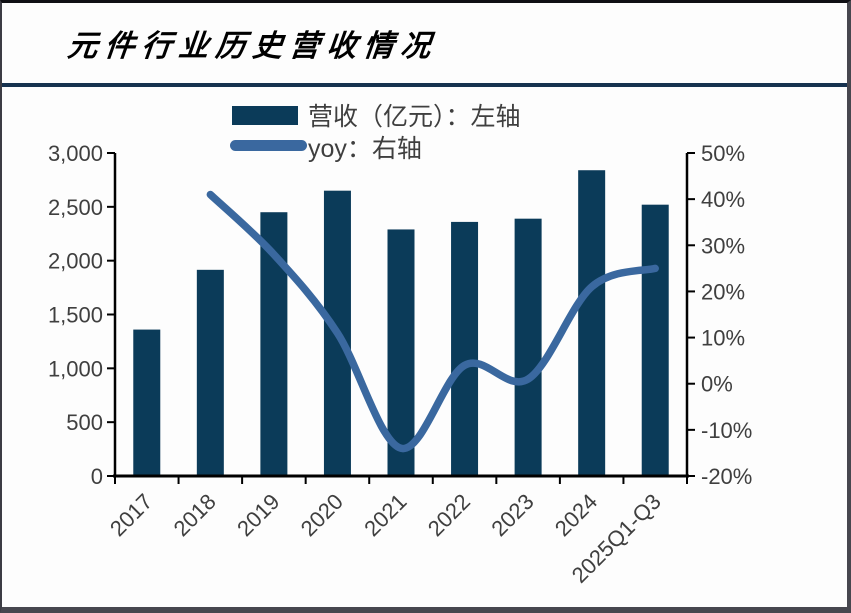 The image size is (851, 613). I want to click on left-axis-tick-label: 2,000, so click(75, 261).